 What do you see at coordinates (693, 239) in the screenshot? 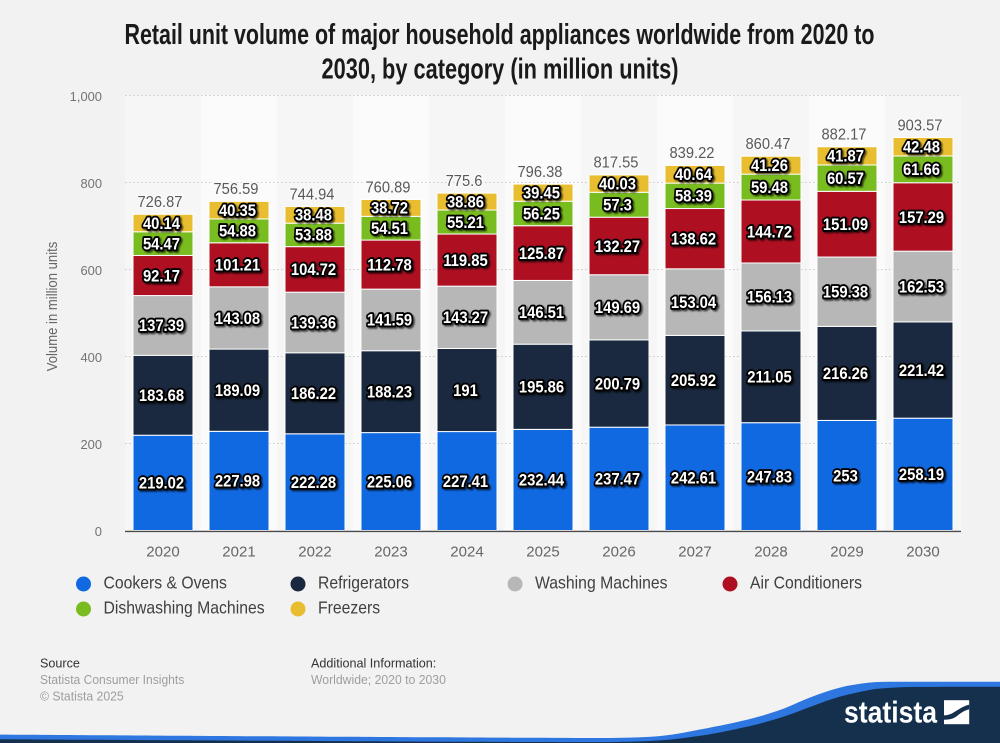
I see `svg-text: 138.62` at bounding box center [693, 239].